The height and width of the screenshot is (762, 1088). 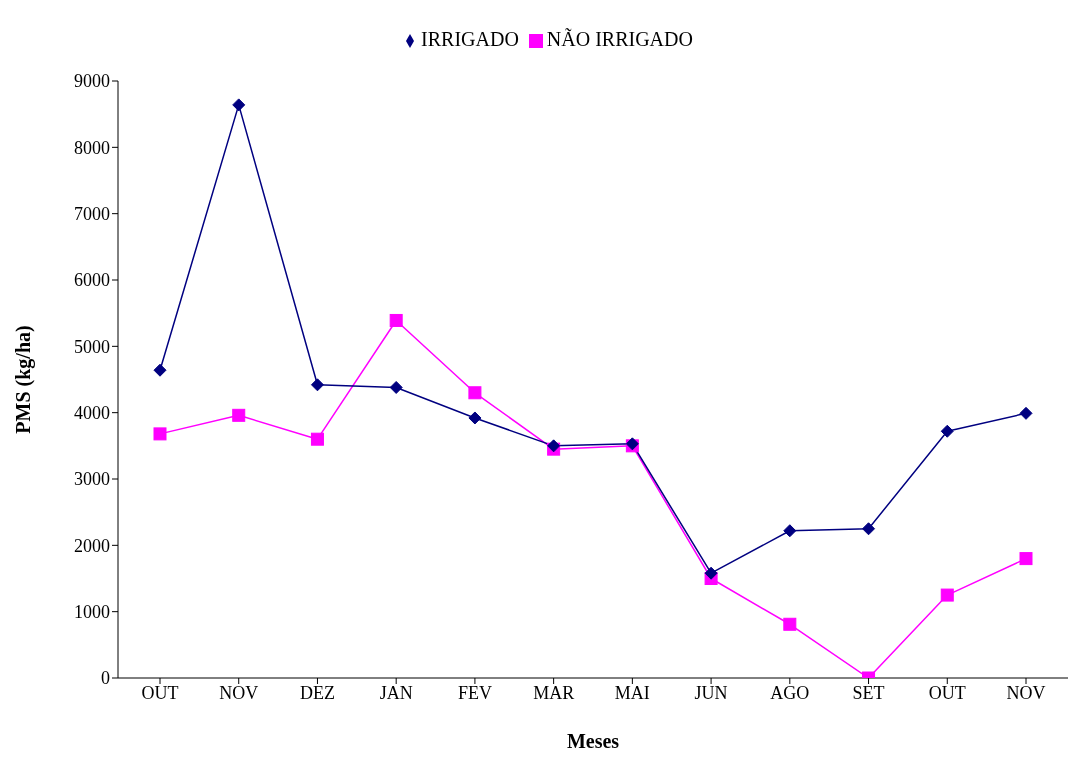 What do you see at coordinates (92, 413) in the screenshot?
I see `y-tick-label: 4000` at bounding box center [92, 413].